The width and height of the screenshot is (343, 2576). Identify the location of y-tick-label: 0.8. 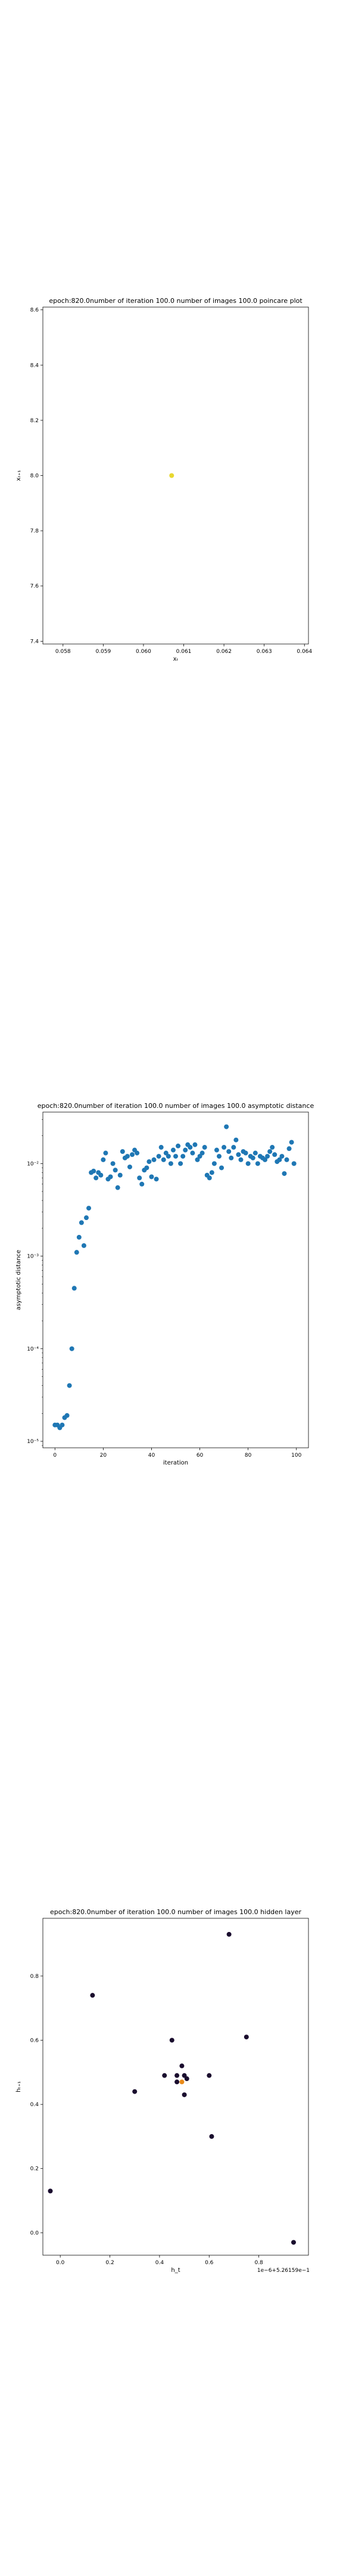
(35, 1977).